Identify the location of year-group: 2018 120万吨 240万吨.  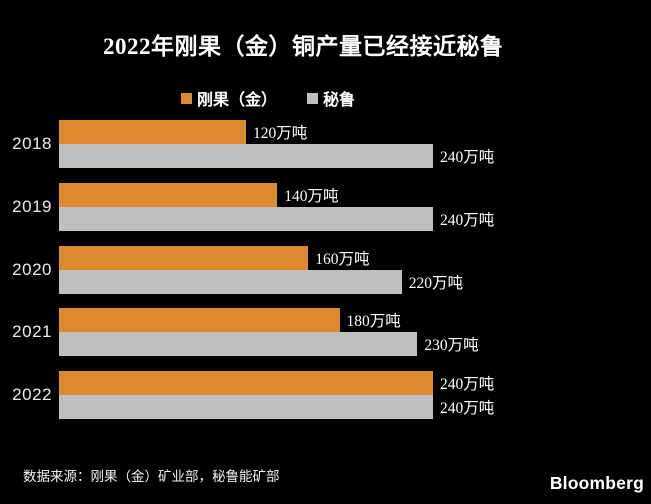
(325, 144).